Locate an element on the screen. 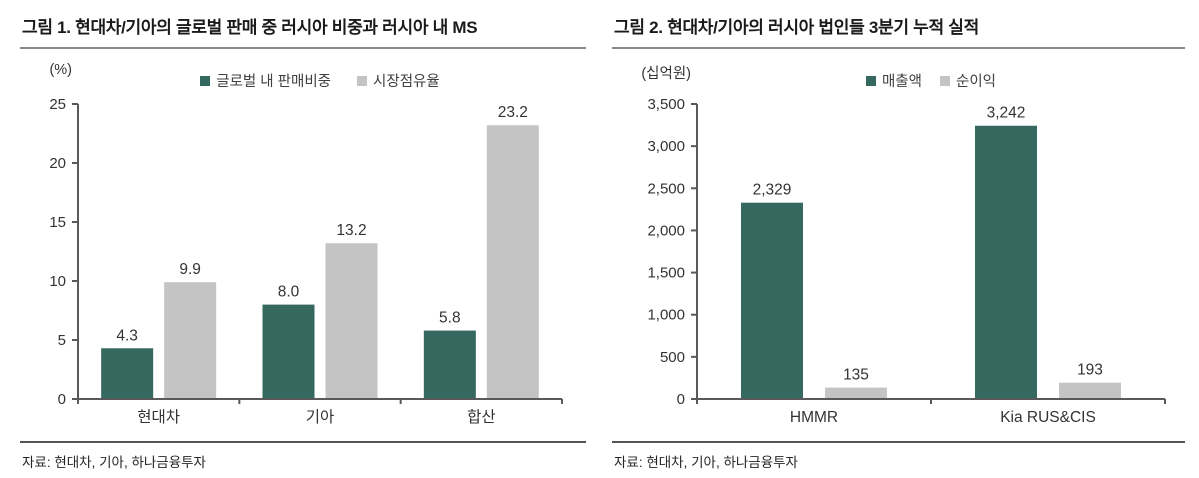  figure1-footer: 자료: 현대차, 기아, 하나금융투자 is located at coordinates (303, 456).